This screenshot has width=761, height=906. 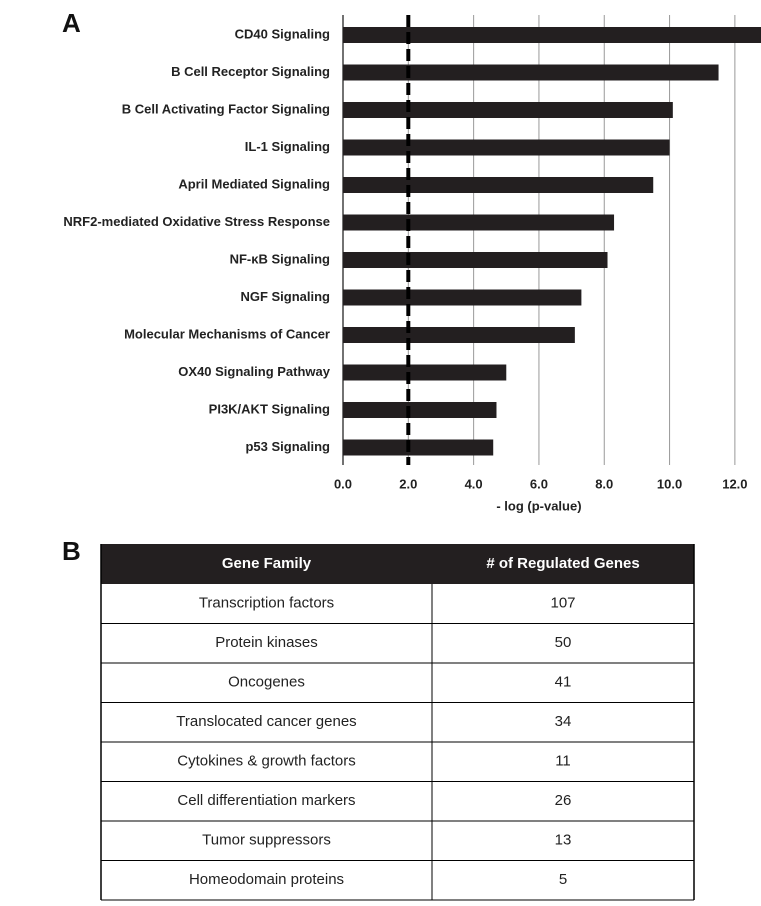 What do you see at coordinates (343, 483) in the screenshot?
I see `x-tick-label: 0.0` at bounding box center [343, 483].